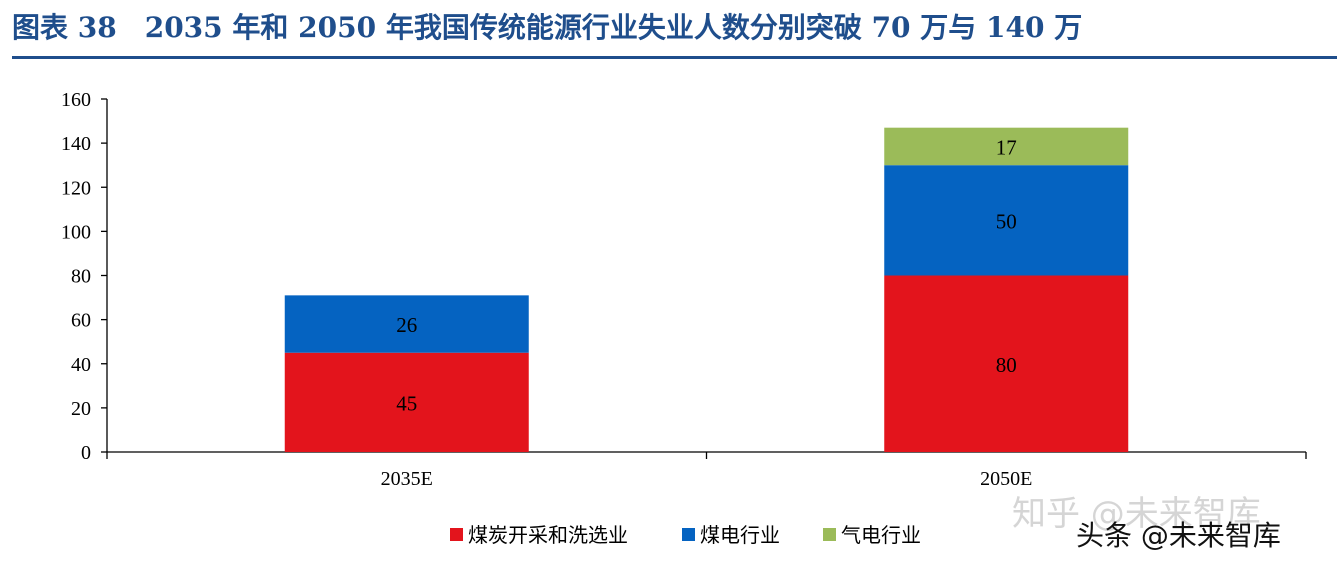 Image resolution: width=1337 pixels, height=567 pixels. What do you see at coordinates (81, 409) in the screenshot?
I see `y-tick-label: 20` at bounding box center [81, 409].